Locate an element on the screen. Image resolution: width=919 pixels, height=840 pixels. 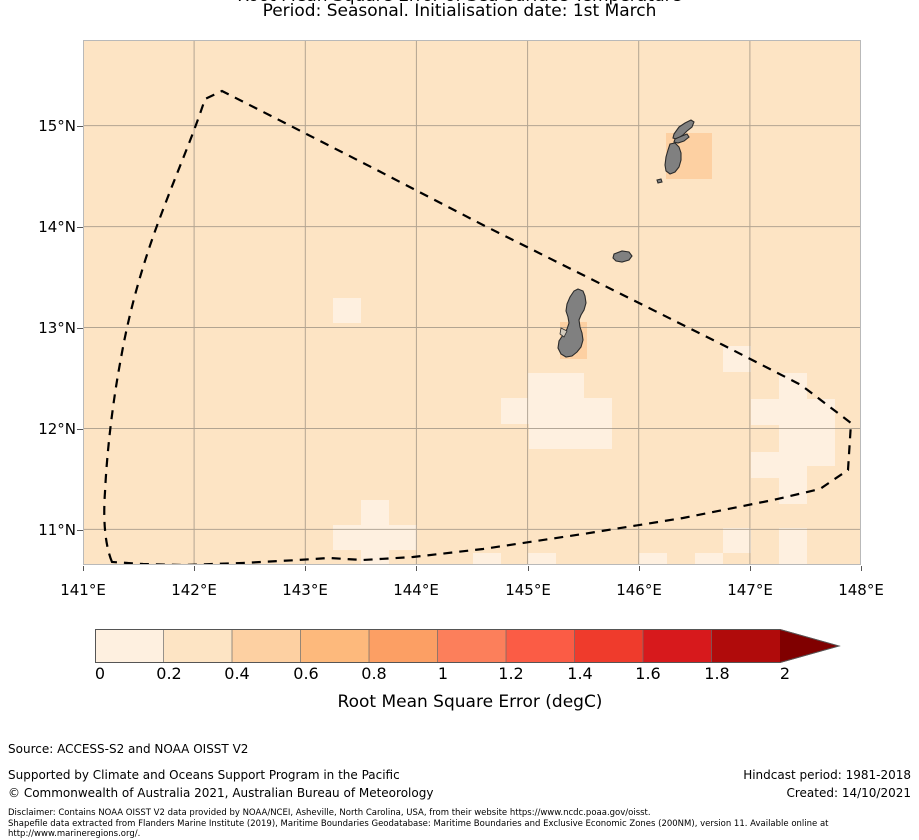
cb-tick-0-4: 0.4 is located at coordinates (237, 673).